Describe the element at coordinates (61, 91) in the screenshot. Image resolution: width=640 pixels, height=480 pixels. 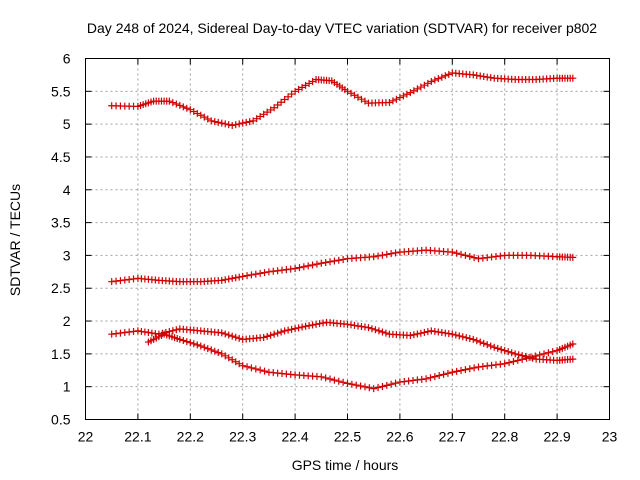
I see `y-tick-label: 5.5` at that location.